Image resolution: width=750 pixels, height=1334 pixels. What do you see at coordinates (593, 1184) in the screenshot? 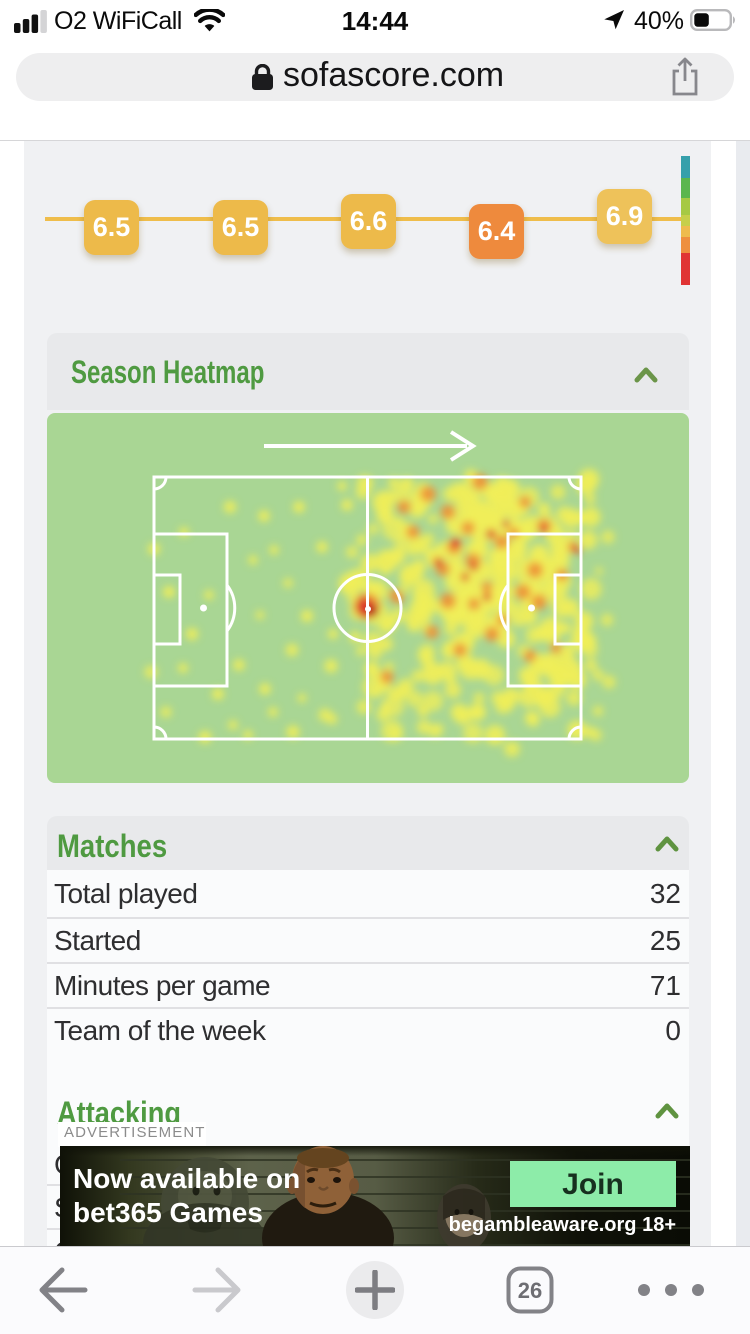
I see `svg-text: Join` at bounding box center [593, 1184].